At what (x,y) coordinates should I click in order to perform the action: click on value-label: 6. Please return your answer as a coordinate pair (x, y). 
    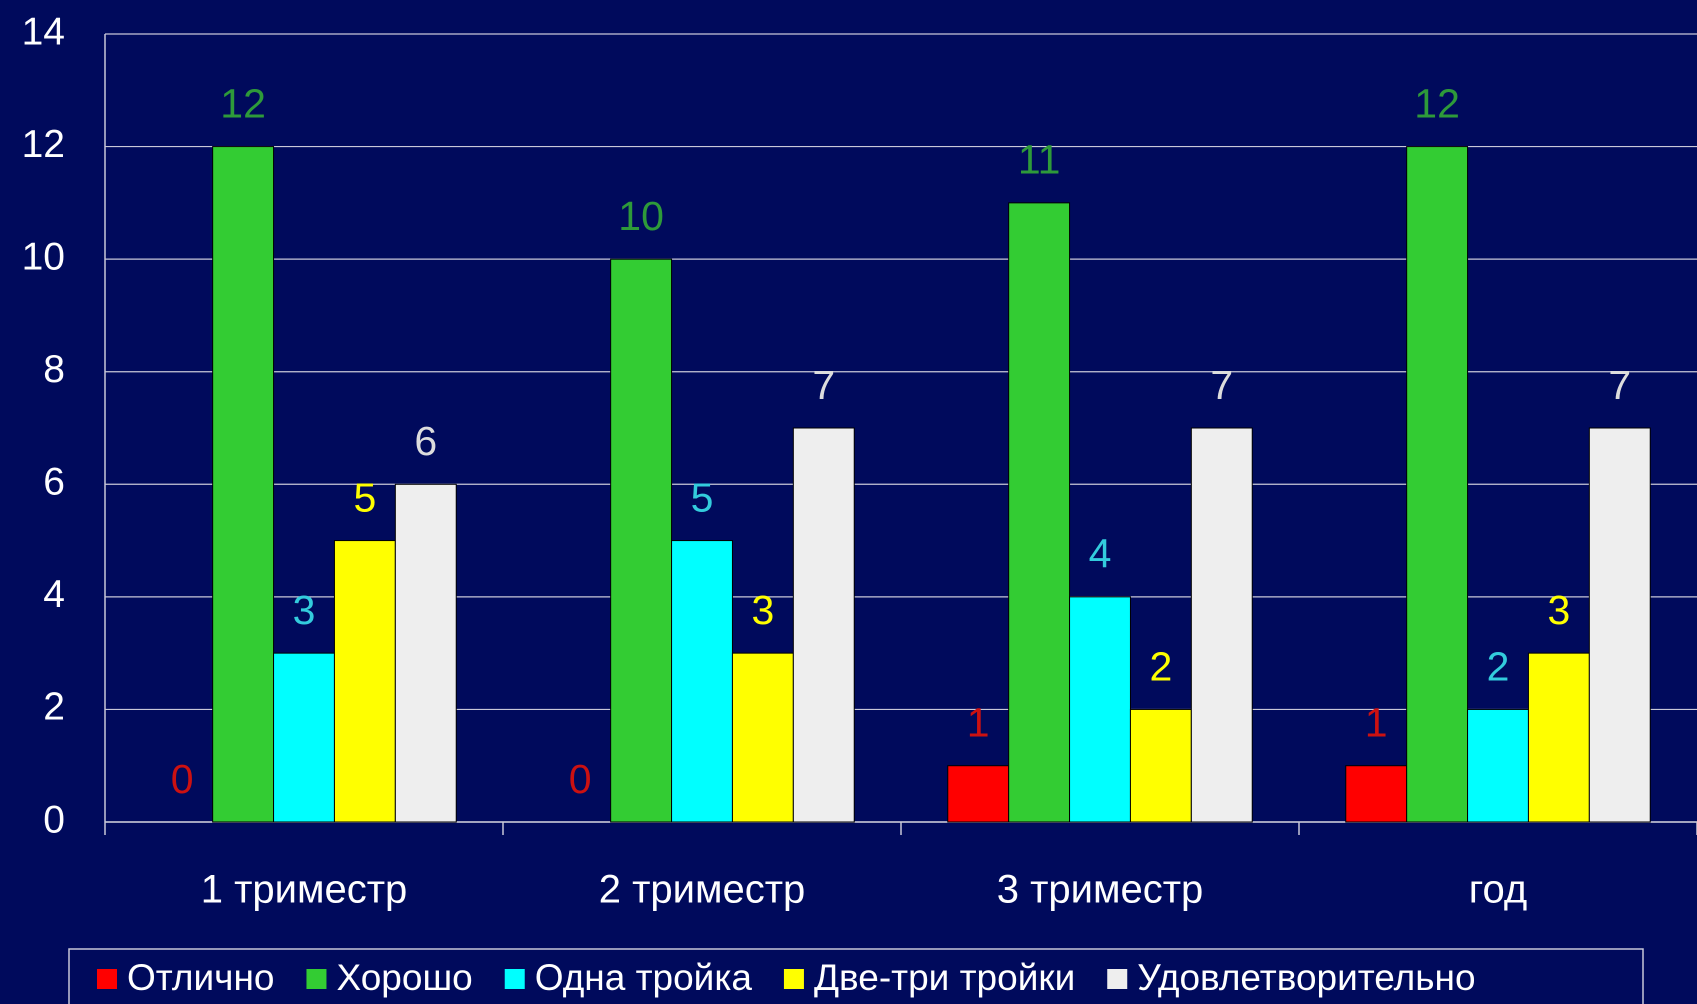
    Looking at the image, I should click on (425, 441).